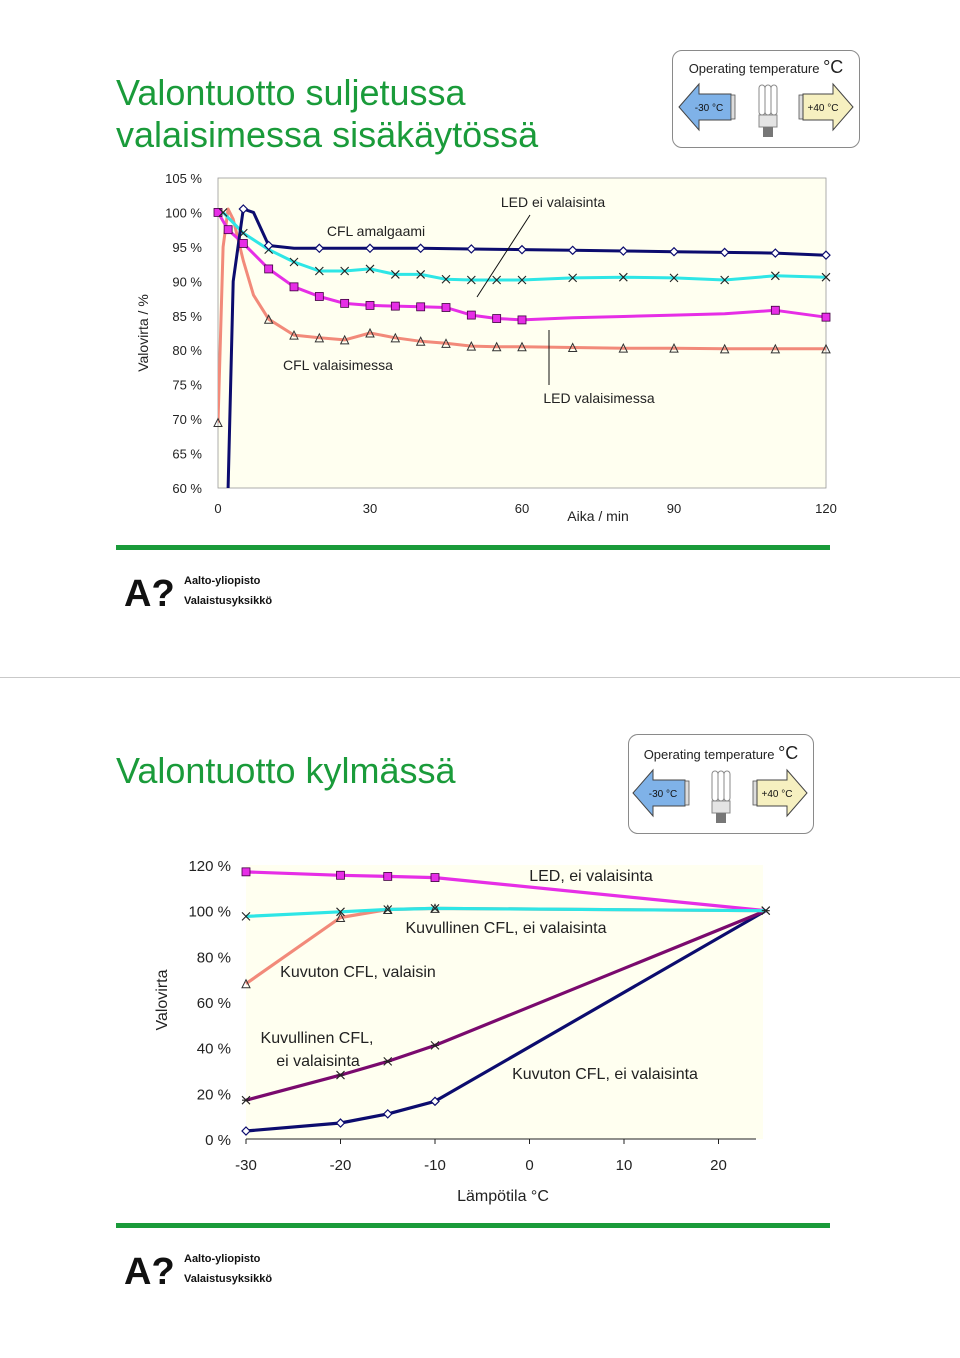 This screenshot has width=960, height=1358. What do you see at coordinates (187, 350) in the screenshot?
I see `y-tick-label: 80 %` at bounding box center [187, 350].